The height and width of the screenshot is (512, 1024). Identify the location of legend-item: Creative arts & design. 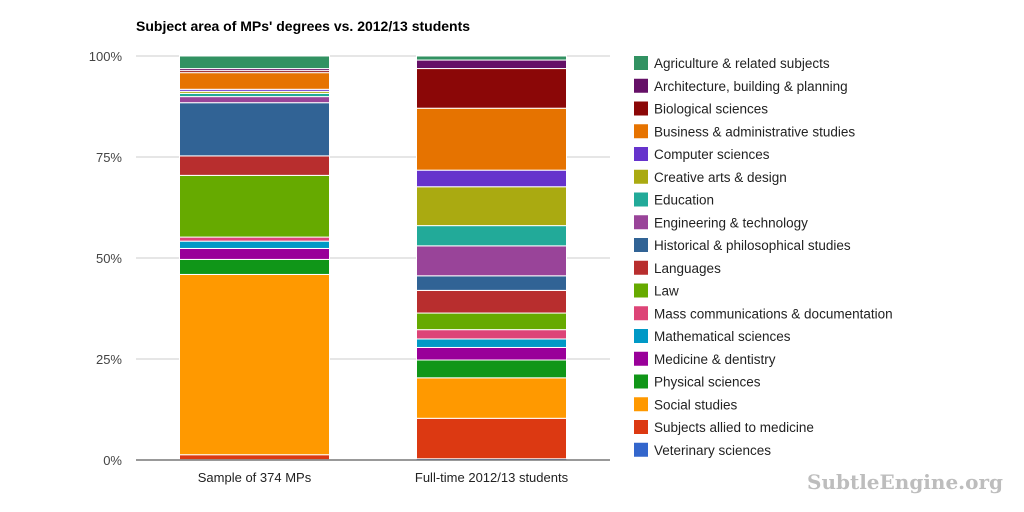
(710, 177).